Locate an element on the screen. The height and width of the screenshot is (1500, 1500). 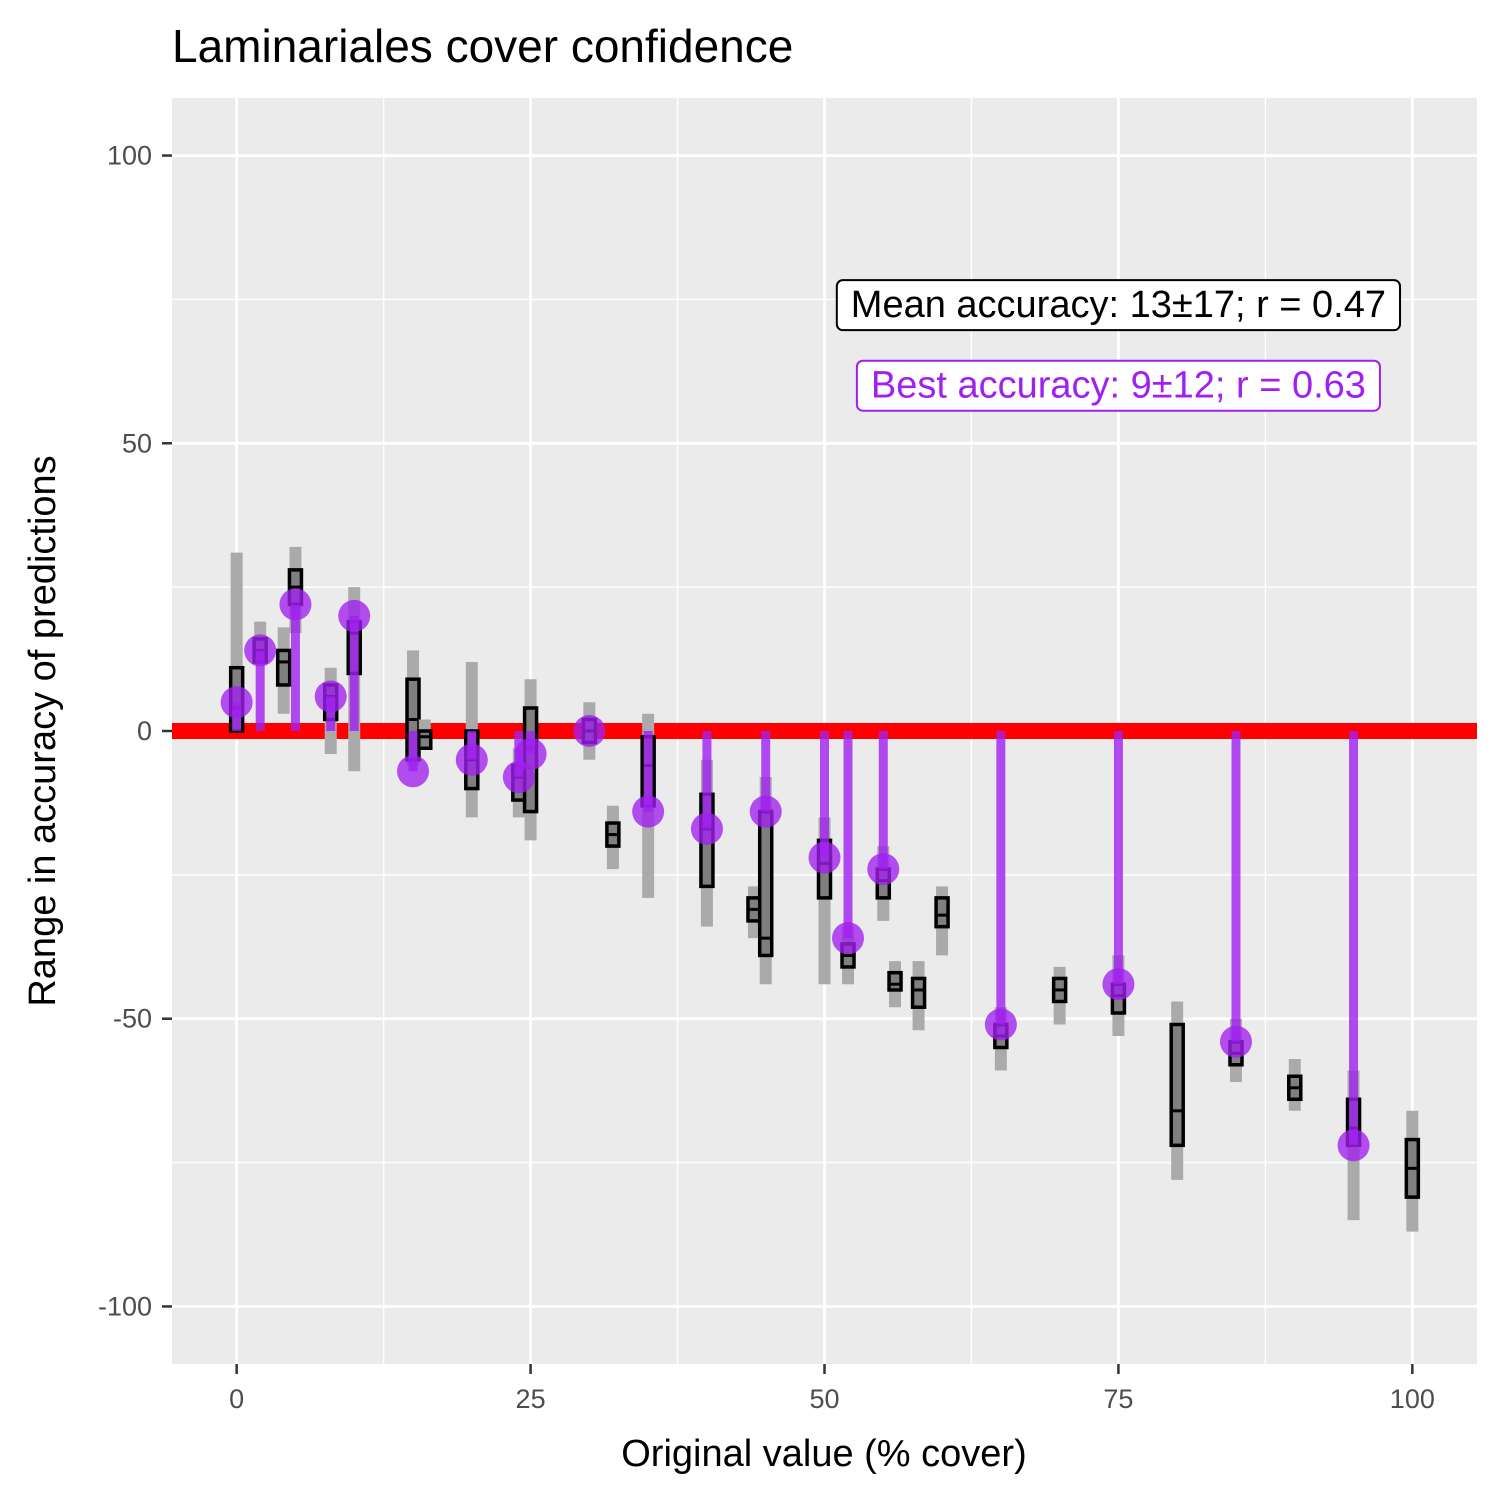
y-axis-tick-label: 50 is located at coordinates (137, 443).